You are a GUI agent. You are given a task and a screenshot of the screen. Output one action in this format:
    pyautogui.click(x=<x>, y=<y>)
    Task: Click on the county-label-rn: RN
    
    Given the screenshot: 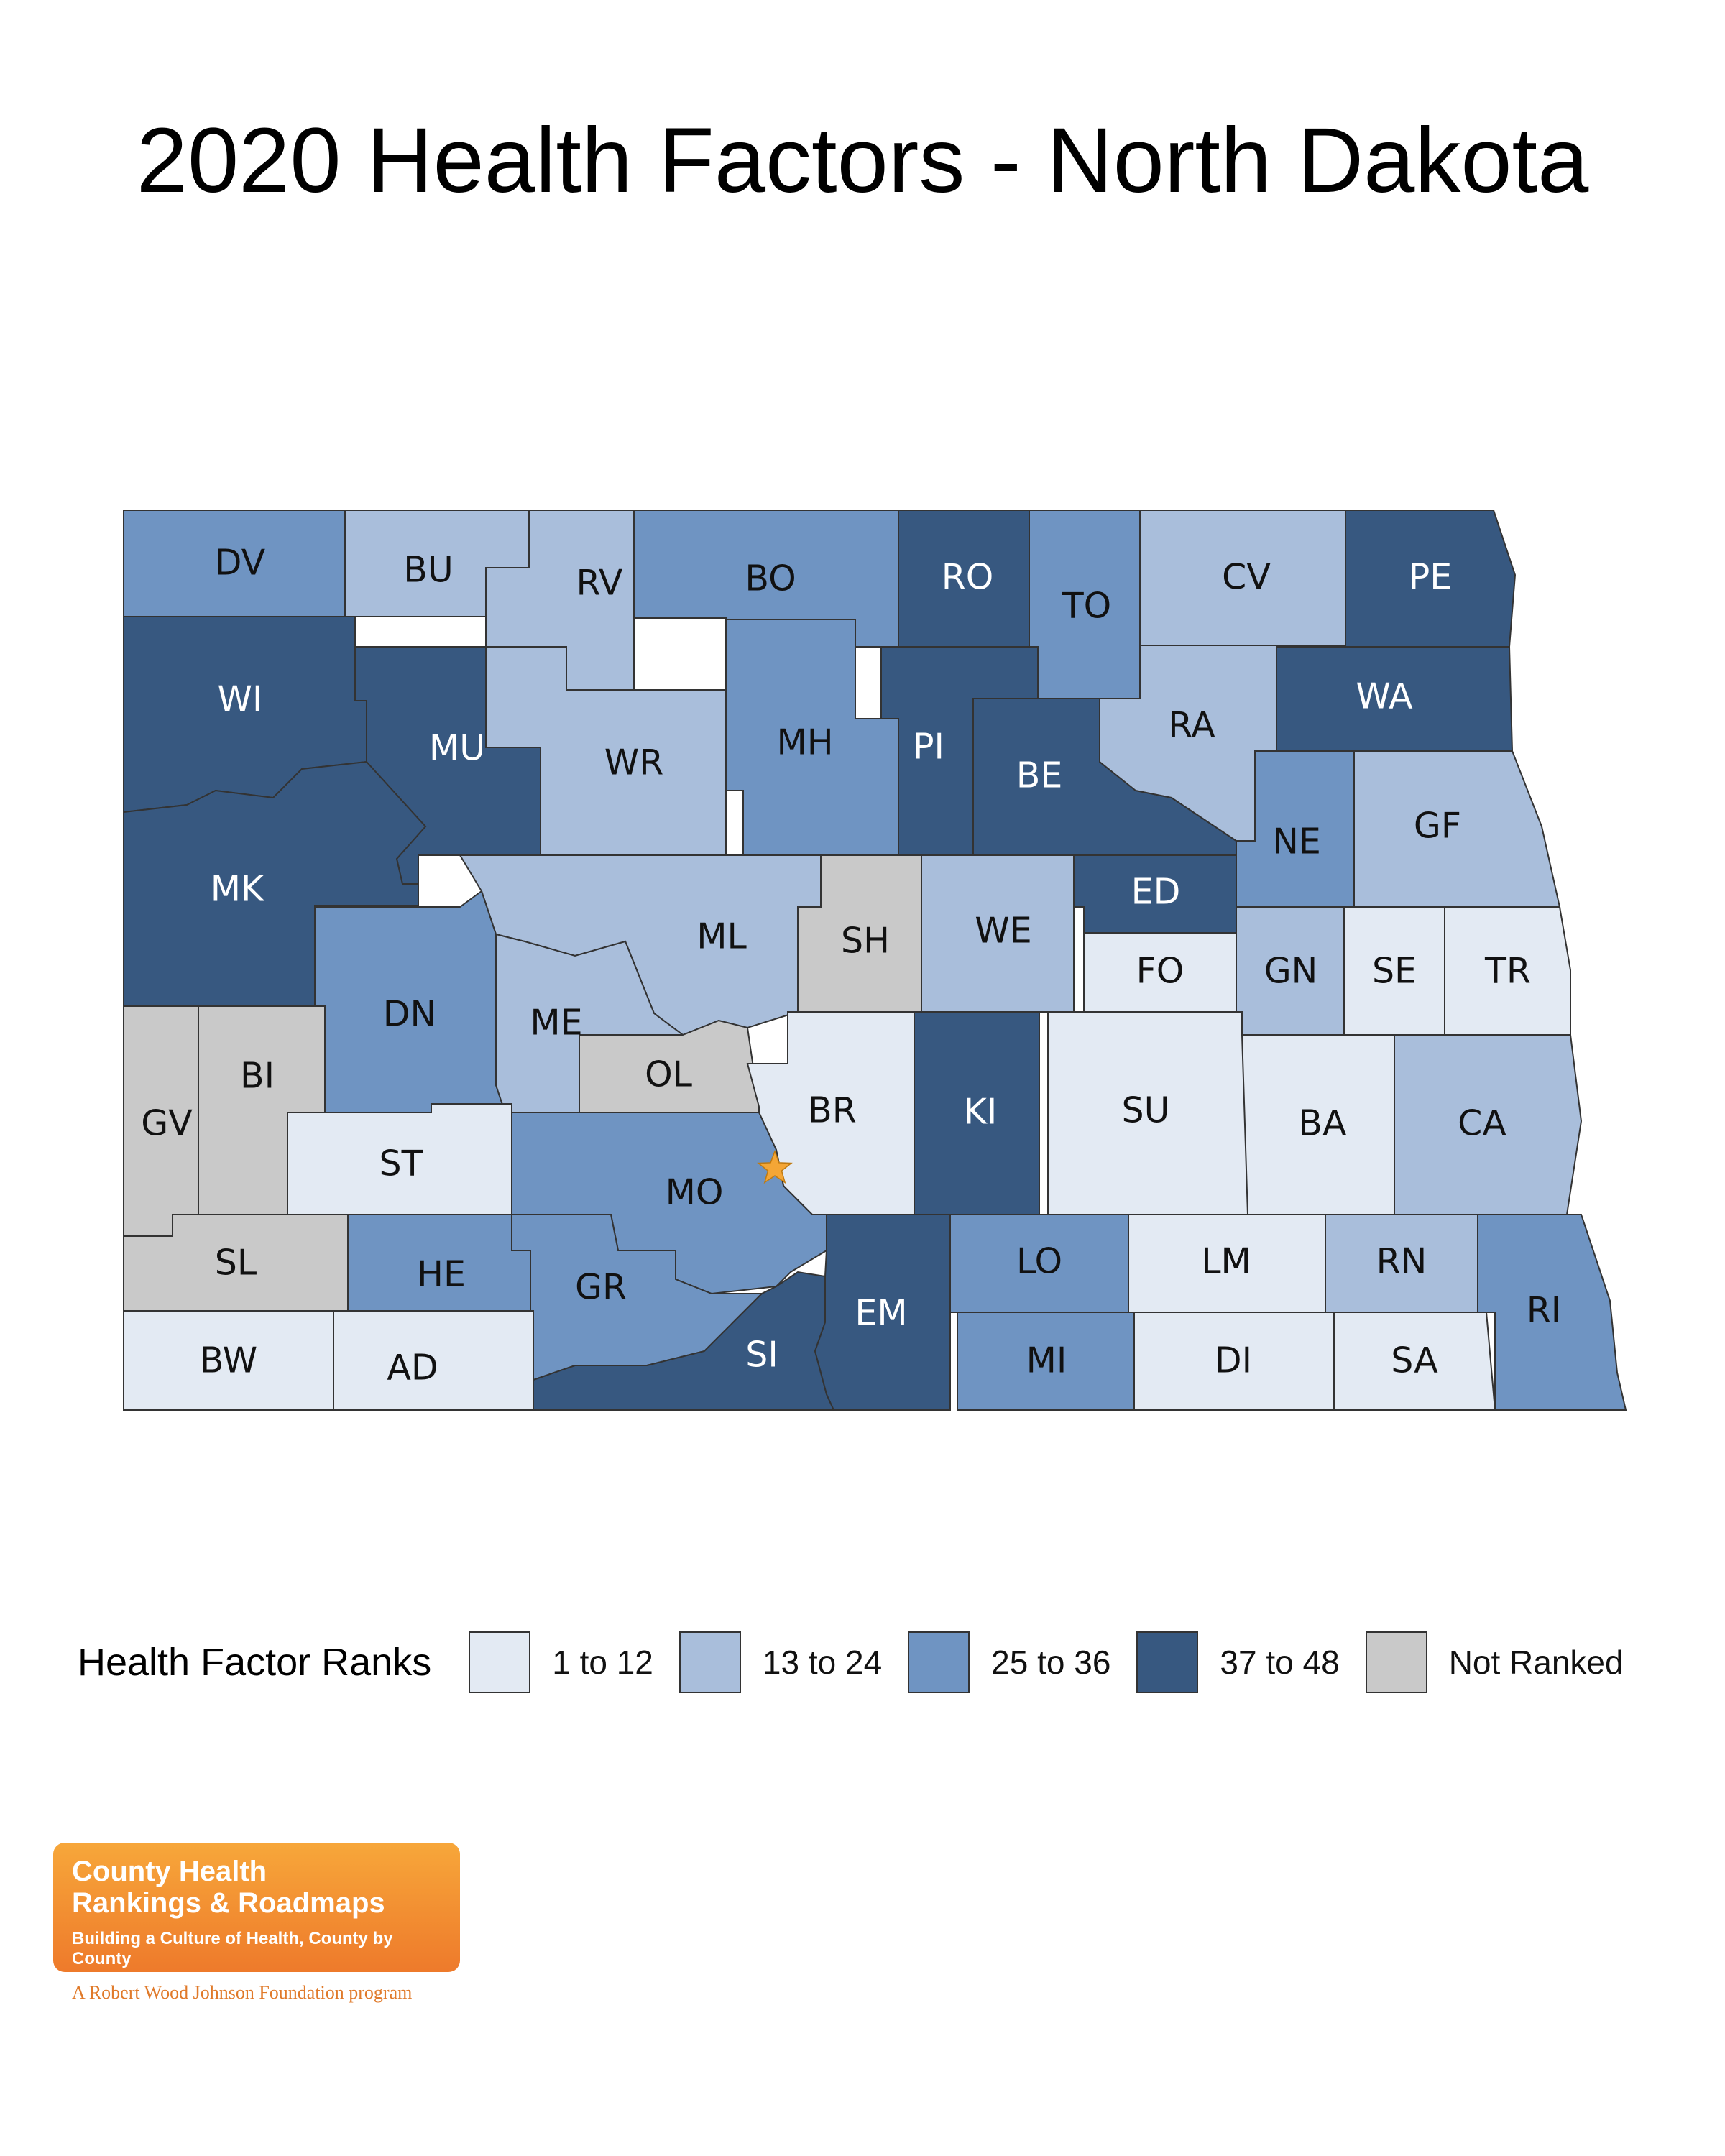 What is the action you would take?
    pyautogui.click(x=1401, y=1261)
    